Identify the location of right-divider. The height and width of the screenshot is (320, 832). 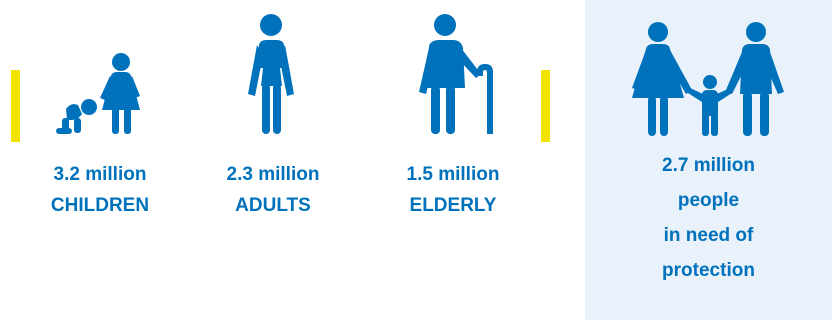
(545, 106).